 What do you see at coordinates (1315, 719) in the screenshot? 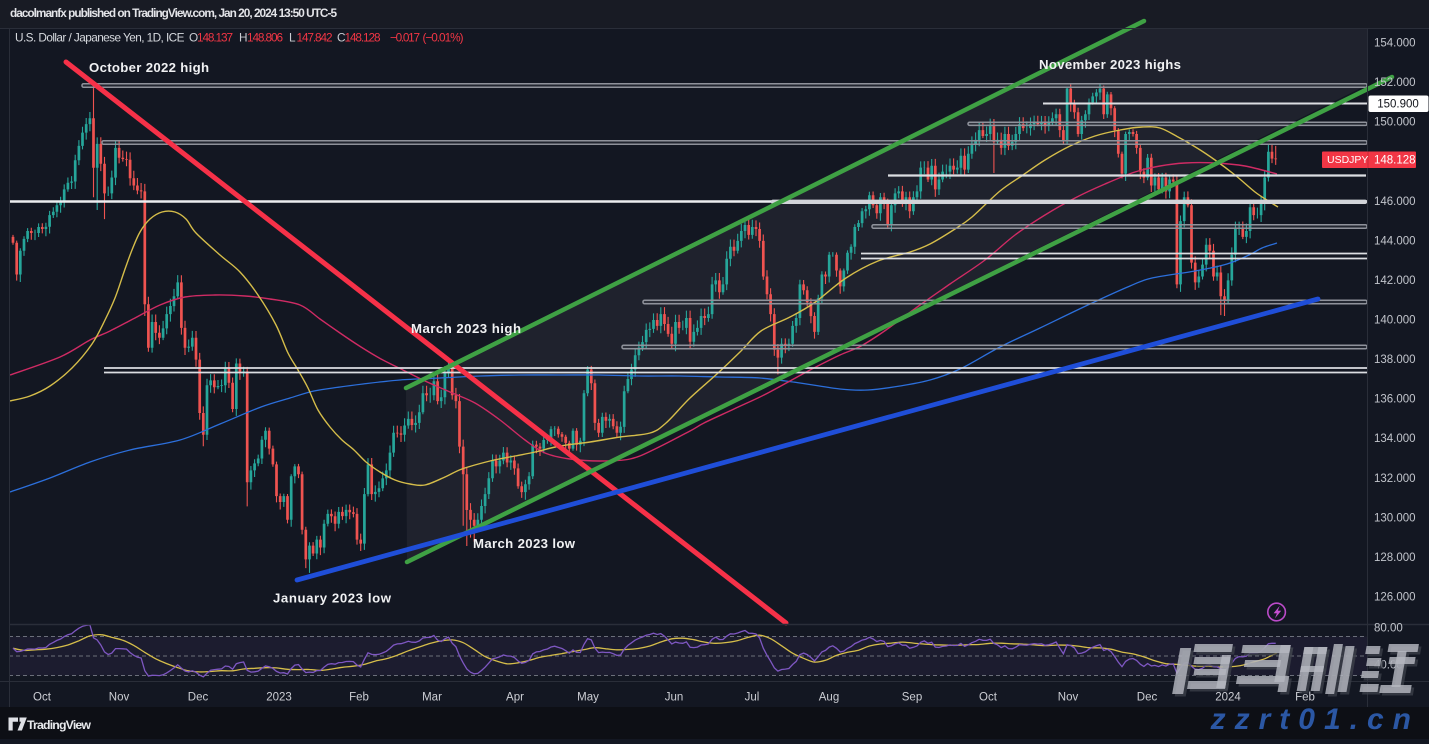
I see `svg-text: zzrt01.cn` at bounding box center [1315, 719].